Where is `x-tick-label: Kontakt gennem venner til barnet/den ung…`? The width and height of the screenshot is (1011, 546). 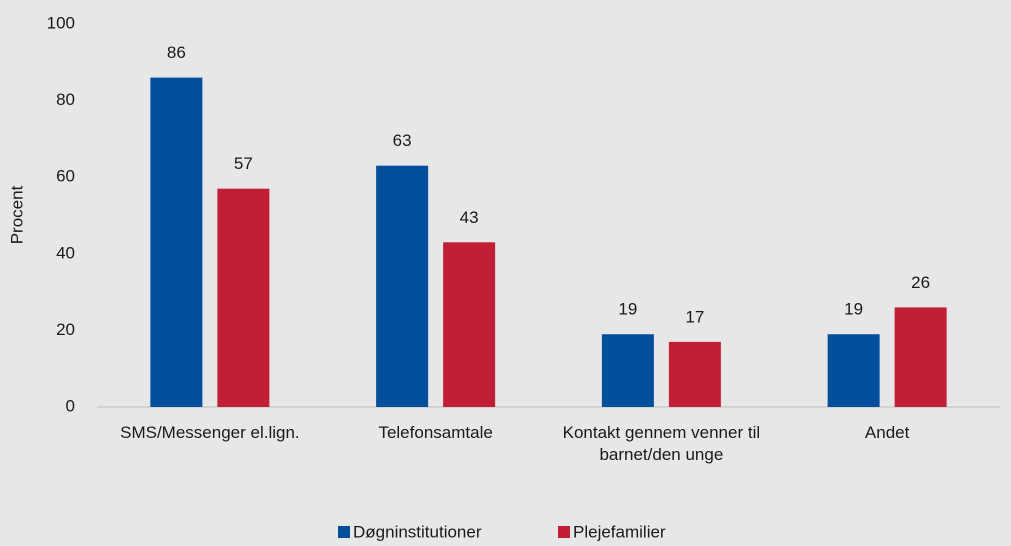 x-tick-label: Kontakt gennem venner til barnet/den ung… is located at coordinates (661, 443).